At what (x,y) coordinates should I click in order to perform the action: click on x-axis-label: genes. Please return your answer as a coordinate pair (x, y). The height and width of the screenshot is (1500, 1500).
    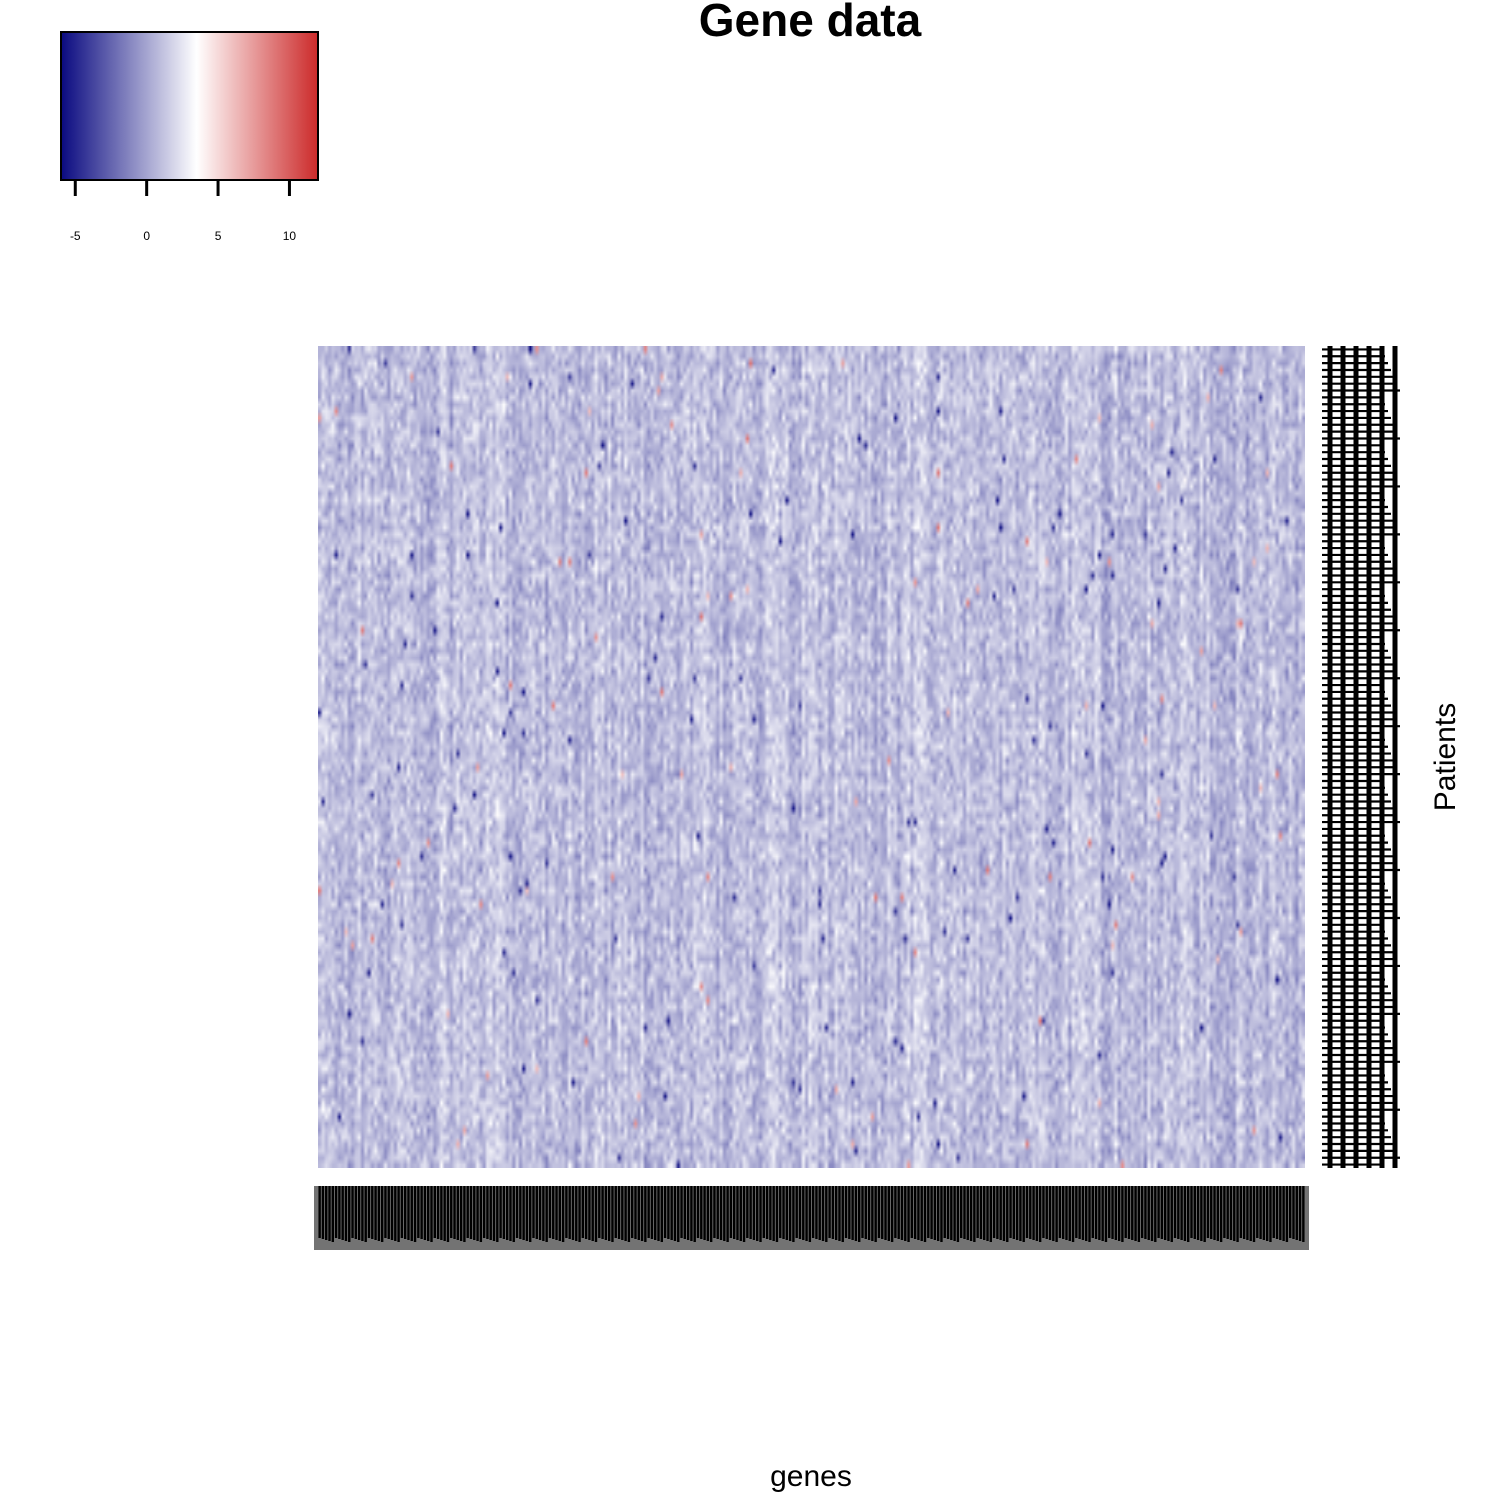
    Looking at the image, I should click on (811, 1476).